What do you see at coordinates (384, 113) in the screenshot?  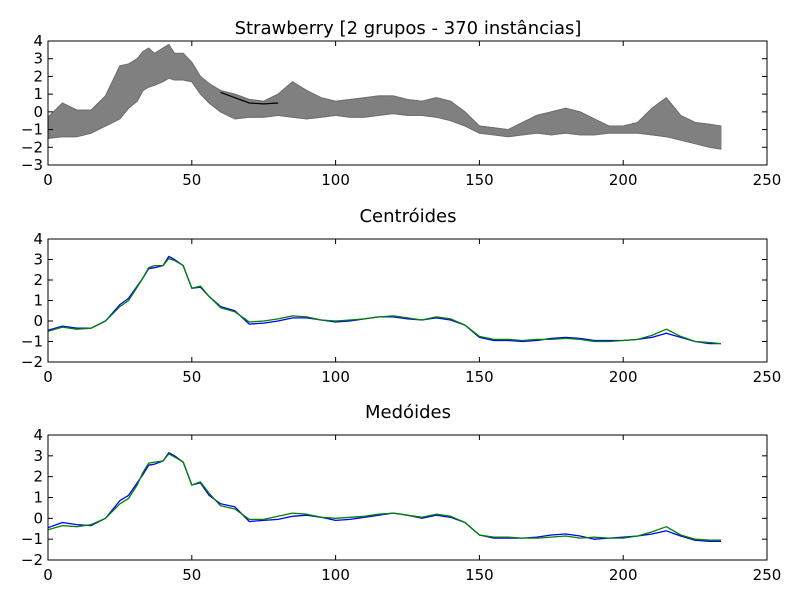 I see `series-line-lower` at bounding box center [384, 113].